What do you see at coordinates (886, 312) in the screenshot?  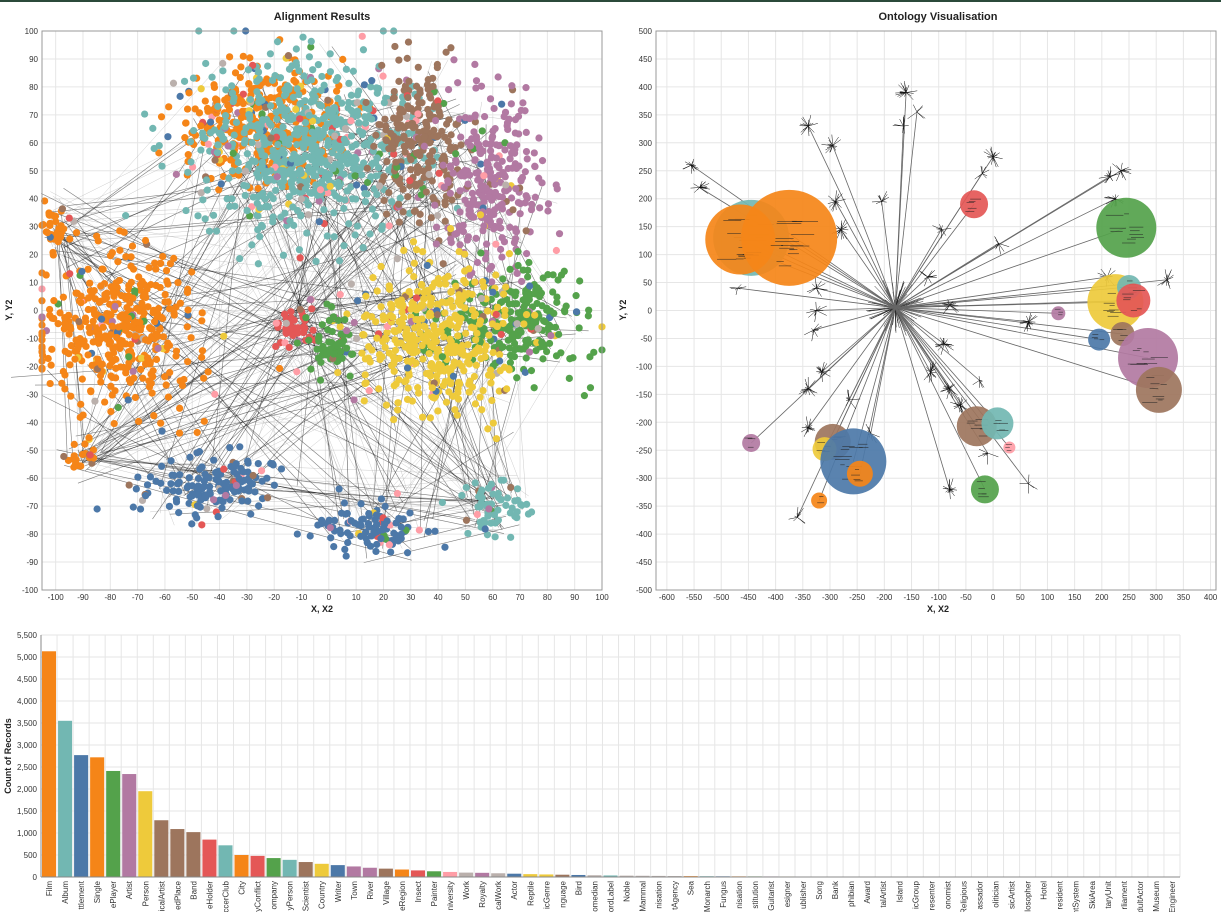 I see `spoke-line` at bounding box center [886, 312].